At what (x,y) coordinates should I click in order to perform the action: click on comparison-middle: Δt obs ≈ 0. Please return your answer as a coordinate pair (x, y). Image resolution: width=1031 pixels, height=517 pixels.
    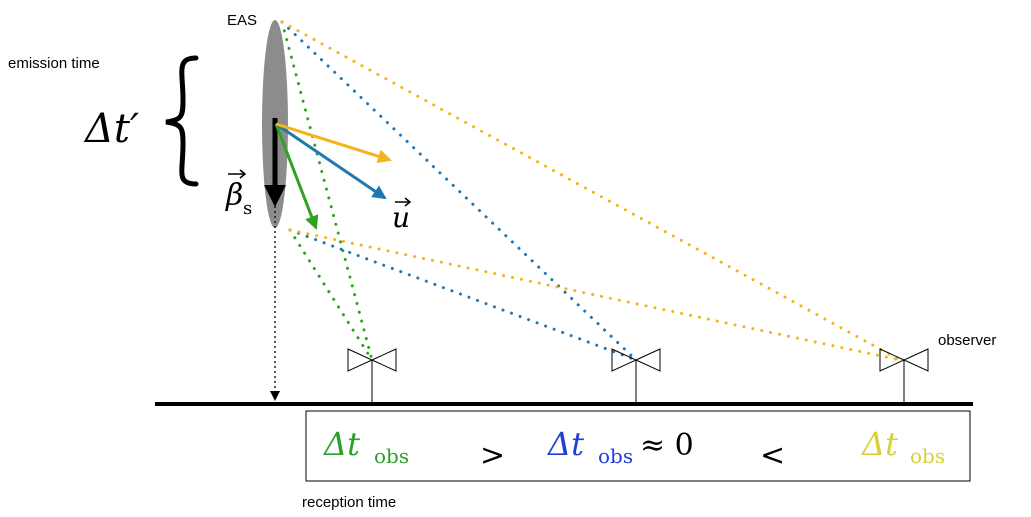
    Looking at the image, I should click on (620, 446).